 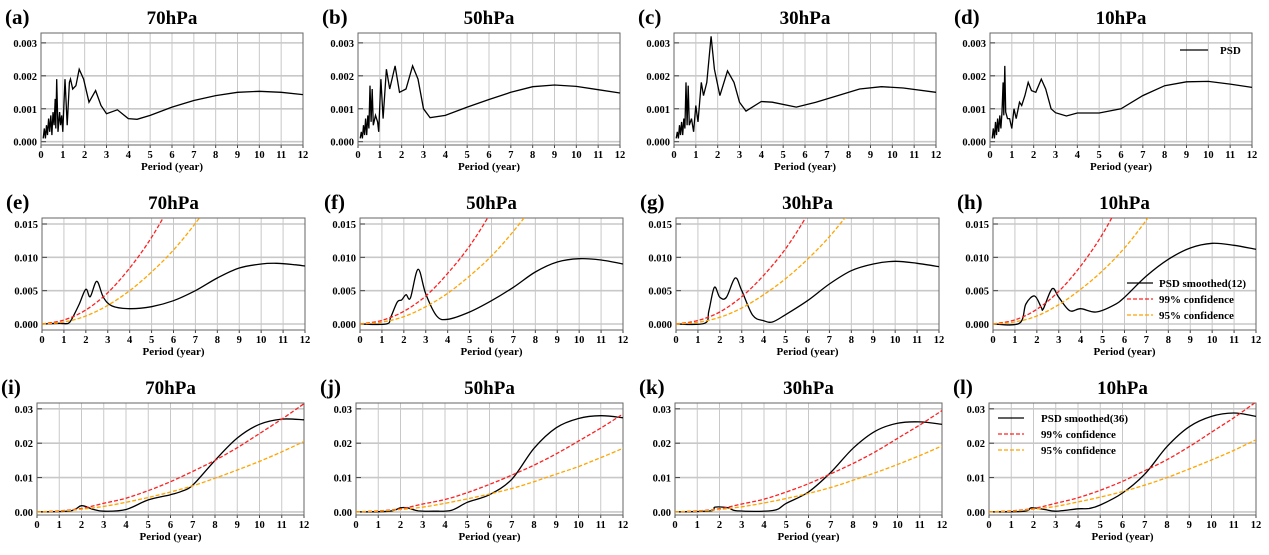 What do you see at coordinates (976, 410) in the screenshot?
I see `y-tick-label: 0.03` at bounding box center [976, 410].